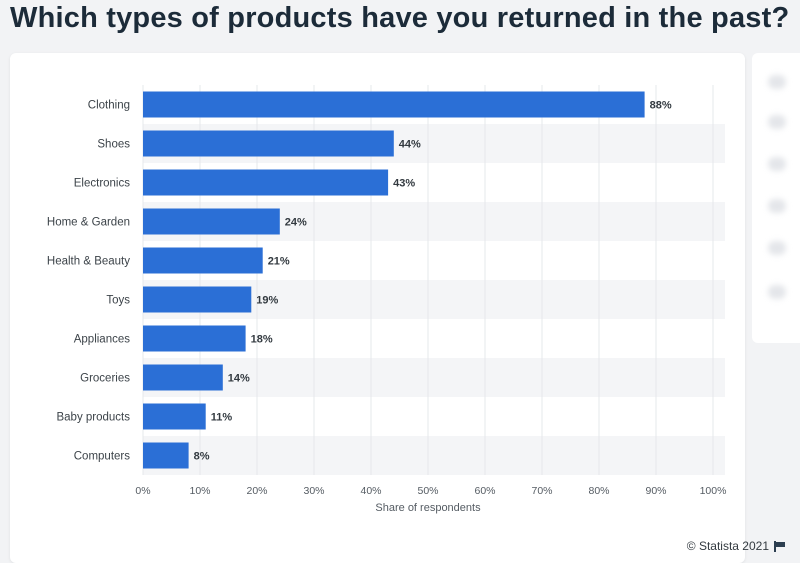  Describe the element at coordinates (102, 457) in the screenshot. I see `category-label: Computers` at that location.